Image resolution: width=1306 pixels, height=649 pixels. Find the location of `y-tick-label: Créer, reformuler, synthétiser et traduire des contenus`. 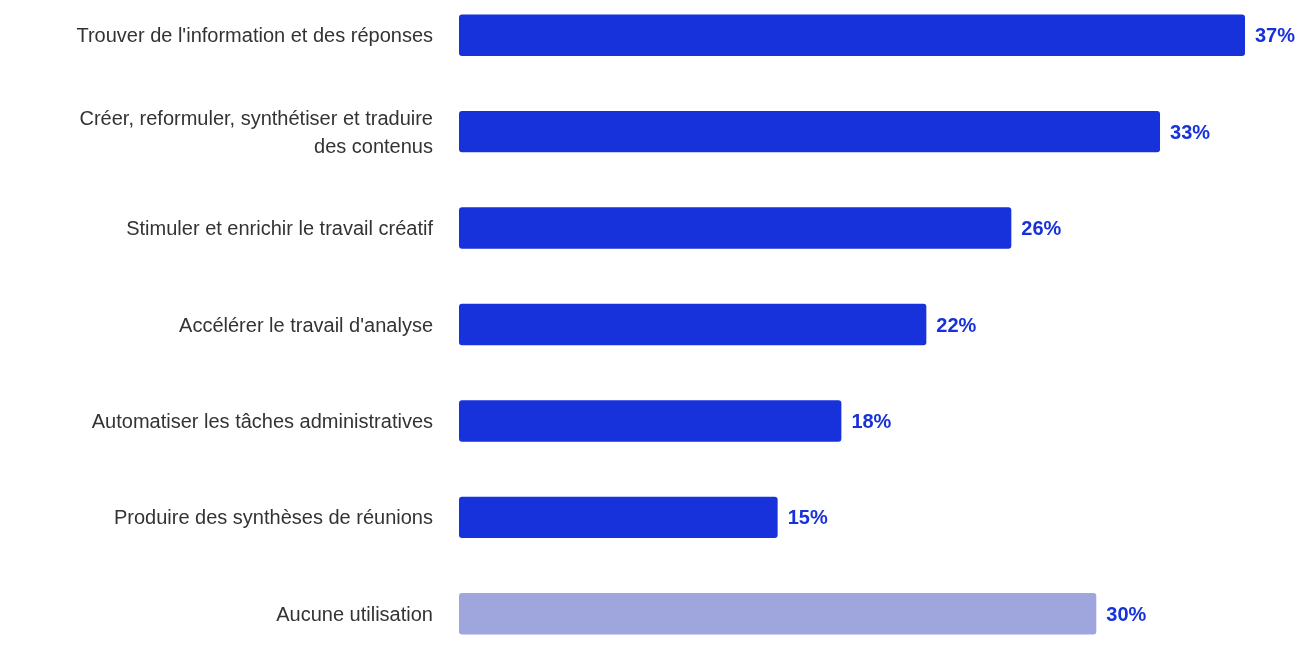

y-tick-label: Créer, reformuler, synthétiser et traduire des contenus is located at coordinates (256, 131).